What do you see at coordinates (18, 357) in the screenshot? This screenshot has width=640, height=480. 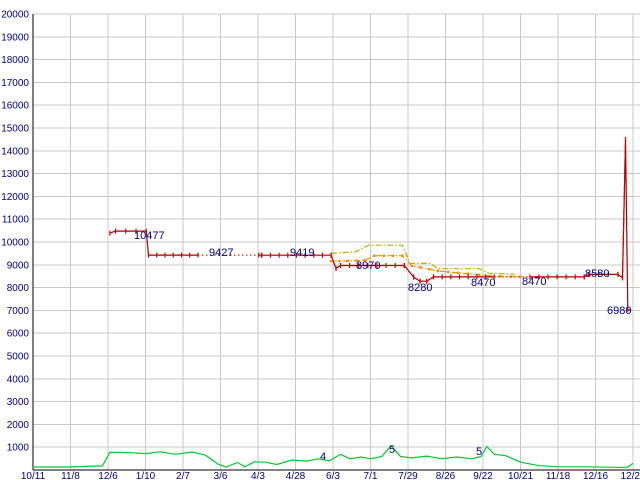 I see `y-axis-label: 5000` at bounding box center [18, 357].